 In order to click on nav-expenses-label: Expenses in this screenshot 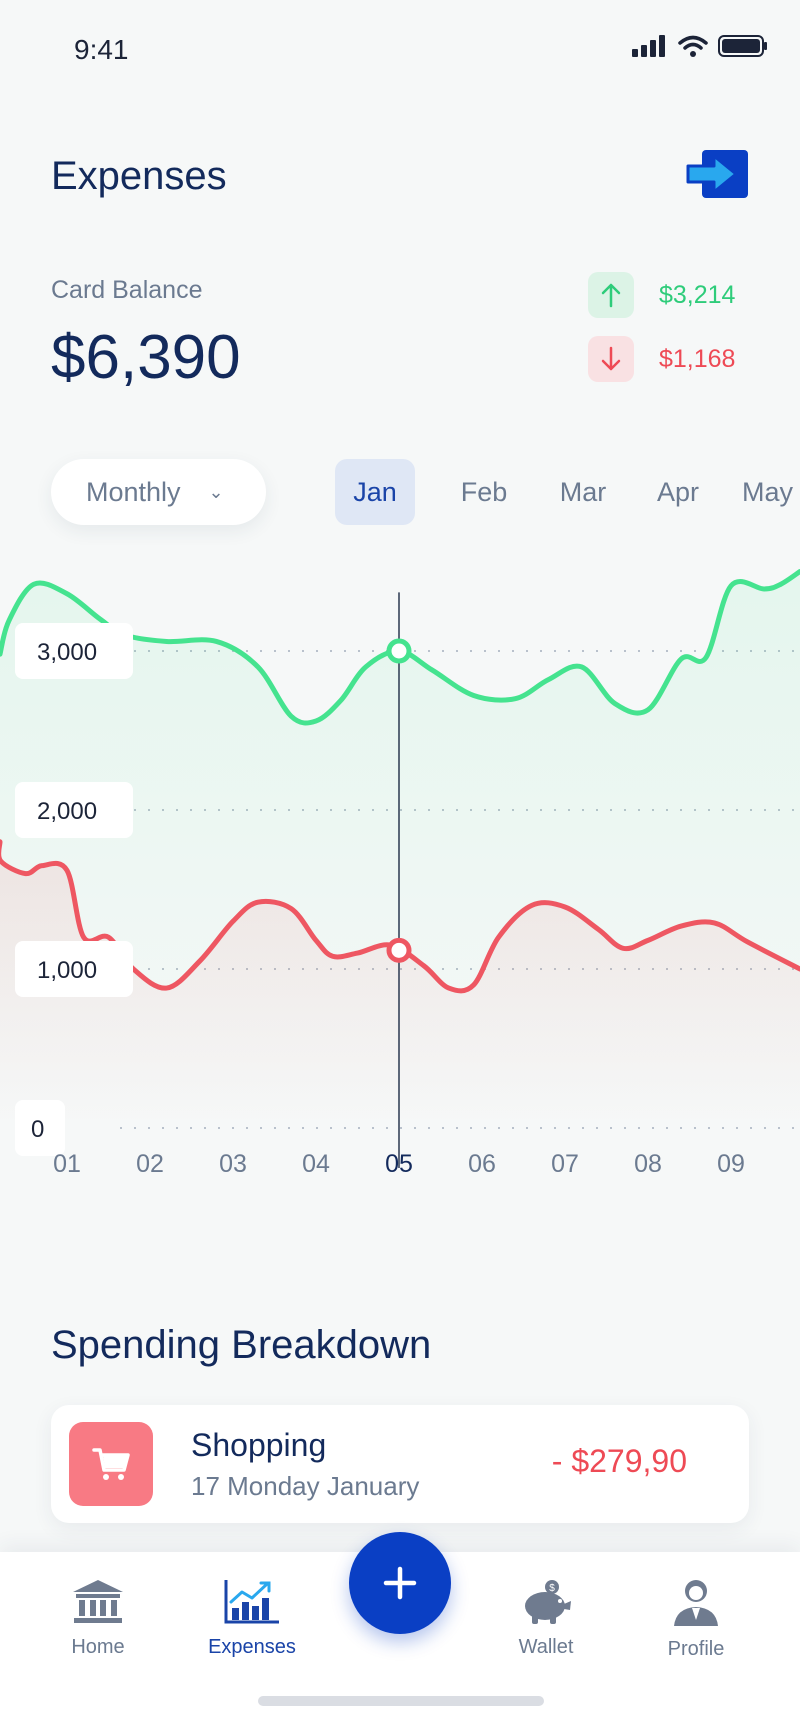, I will do `click(252, 1647)`.